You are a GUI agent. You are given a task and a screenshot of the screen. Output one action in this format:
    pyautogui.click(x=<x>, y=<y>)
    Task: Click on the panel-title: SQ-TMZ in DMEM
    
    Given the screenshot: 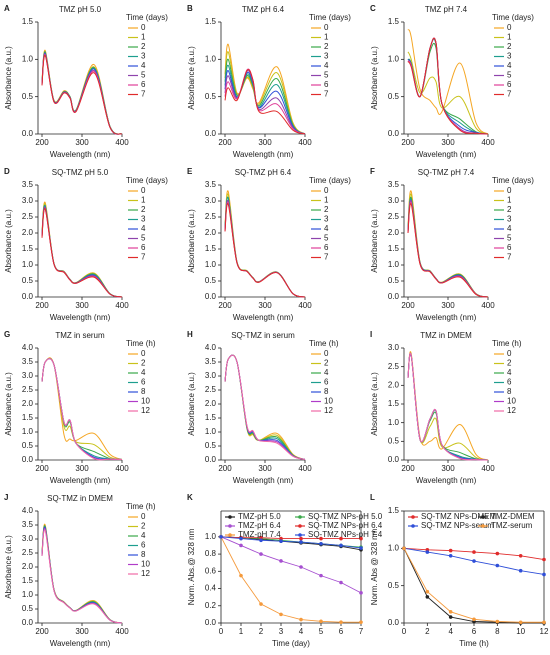 What is the action you would take?
    pyautogui.click(x=80, y=498)
    